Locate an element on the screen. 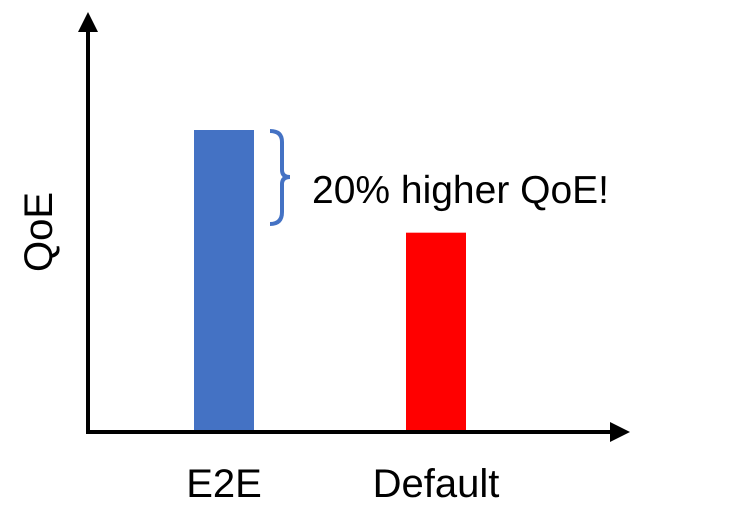 Image resolution: width=749 pixels, height=506 pixels. x-tick-label: Default is located at coordinates (436, 484).